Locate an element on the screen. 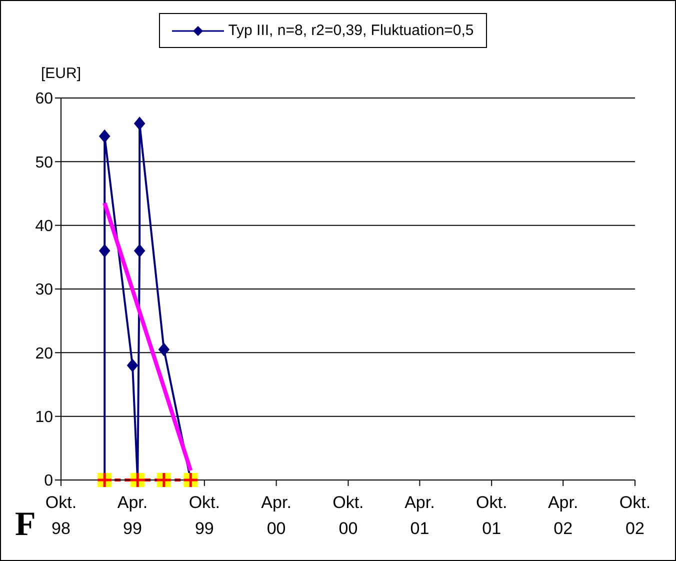 The width and height of the screenshot is (676, 561). x-tick-label: Apr. 02 is located at coordinates (563, 515).